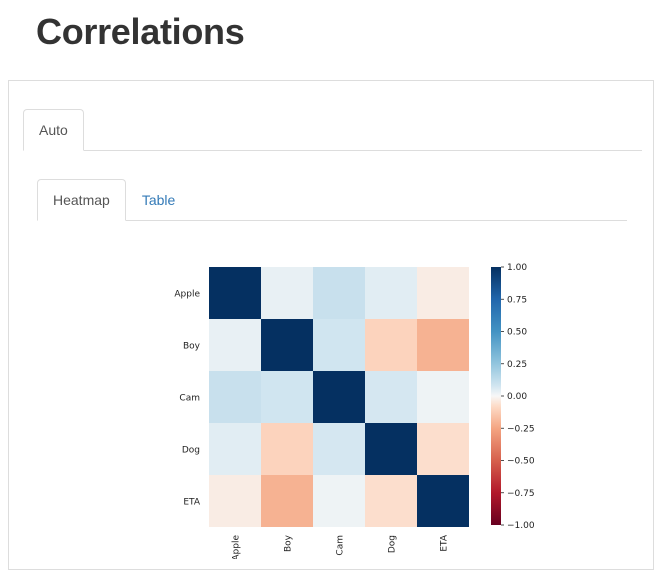  What do you see at coordinates (521, 429) in the screenshot?
I see `colorbar-tick-label: −0.25` at bounding box center [521, 429].